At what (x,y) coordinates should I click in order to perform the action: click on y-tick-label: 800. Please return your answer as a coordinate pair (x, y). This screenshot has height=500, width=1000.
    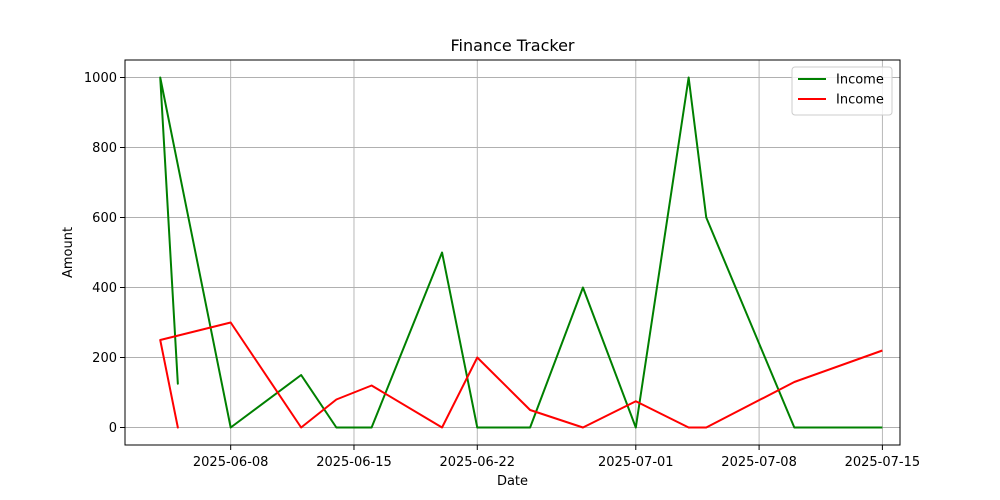
    Looking at the image, I should click on (104, 148).